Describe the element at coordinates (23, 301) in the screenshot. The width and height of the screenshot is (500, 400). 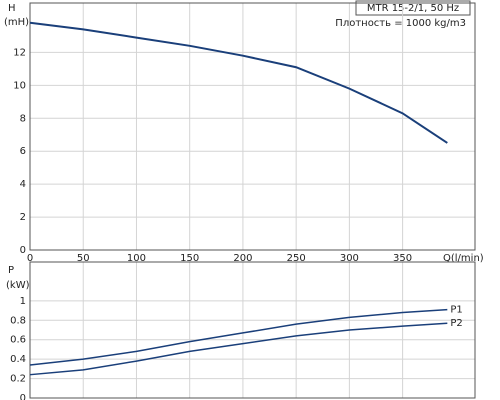
I see `y-tick-label: 1` at that location.